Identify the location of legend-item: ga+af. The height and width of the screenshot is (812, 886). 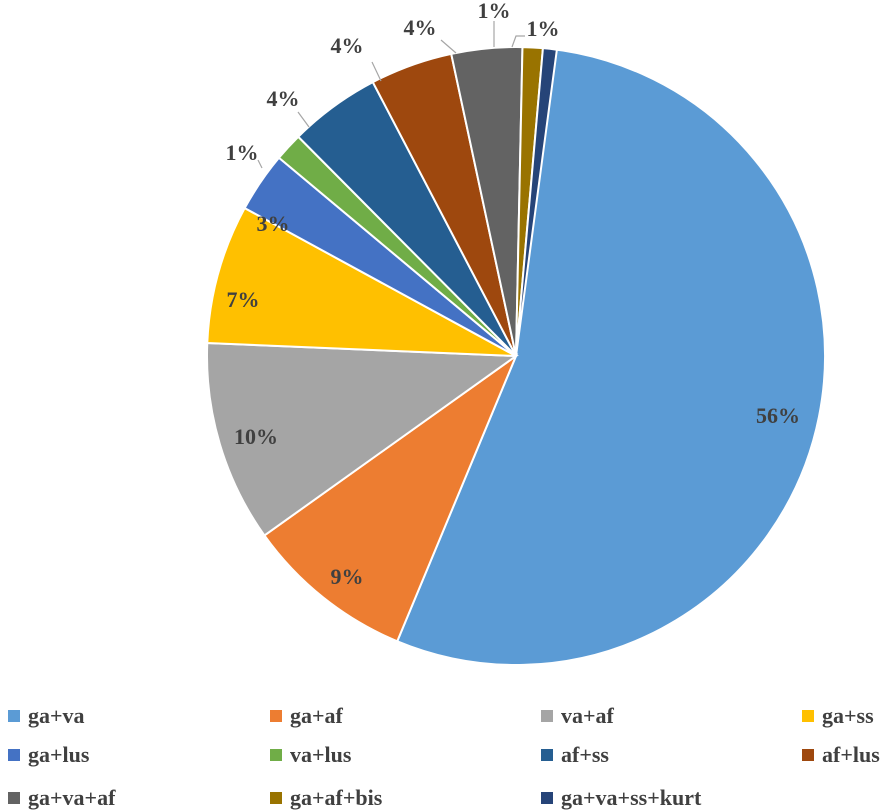
(306, 716).